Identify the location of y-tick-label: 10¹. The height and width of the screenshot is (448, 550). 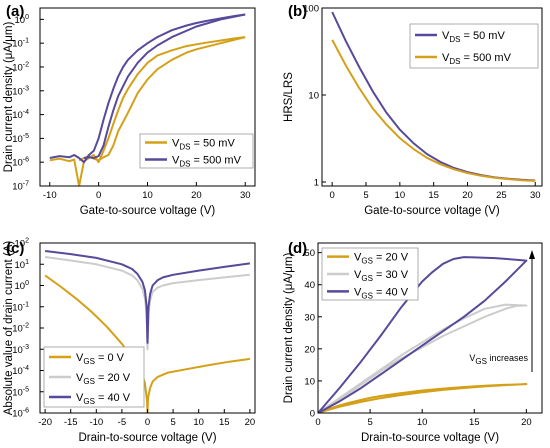
(22, 265).